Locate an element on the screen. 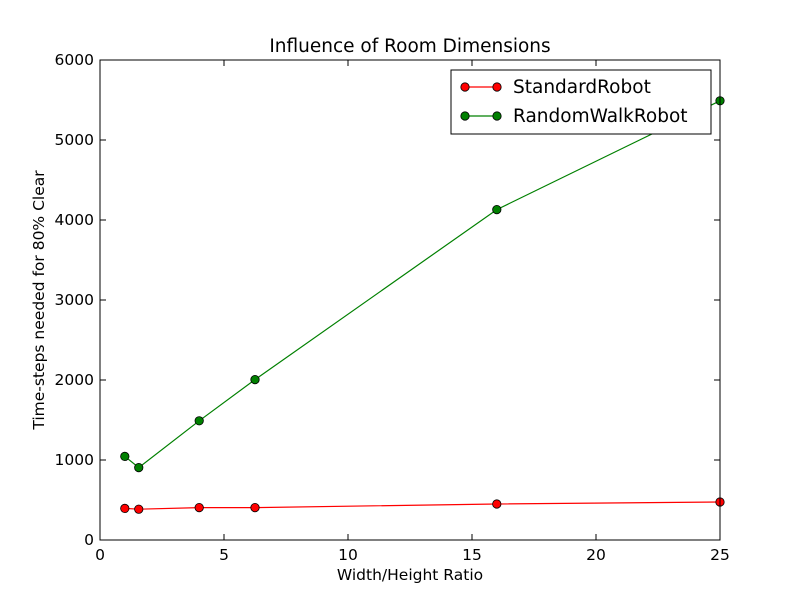 The width and height of the screenshot is (800, 600). x-tick-label: 25 is located at coordinates (720, 555).